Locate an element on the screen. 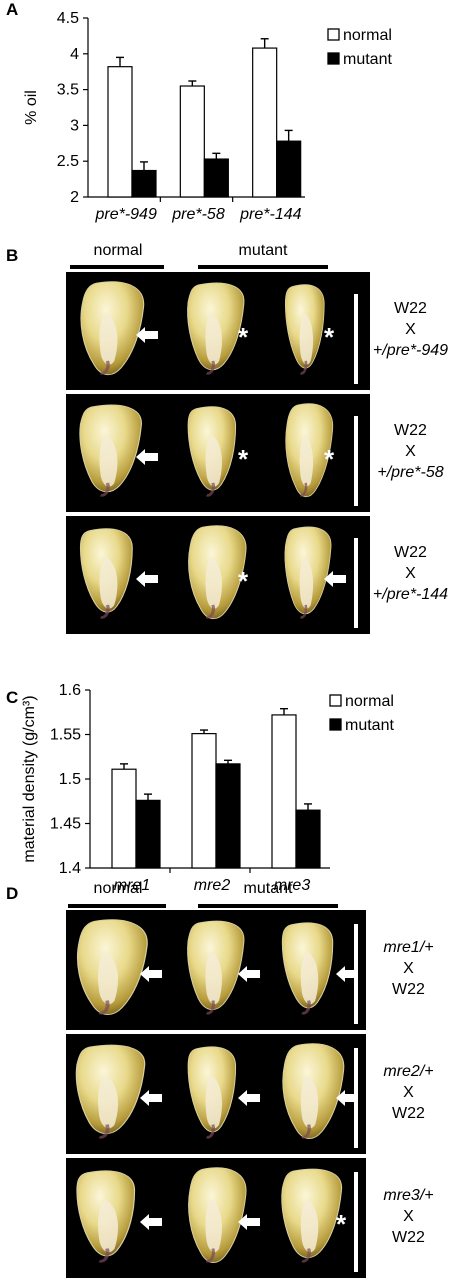 The image size is (451, 1280). panel-a-category-label: pre*-144 is located at coordinates (270, 214).